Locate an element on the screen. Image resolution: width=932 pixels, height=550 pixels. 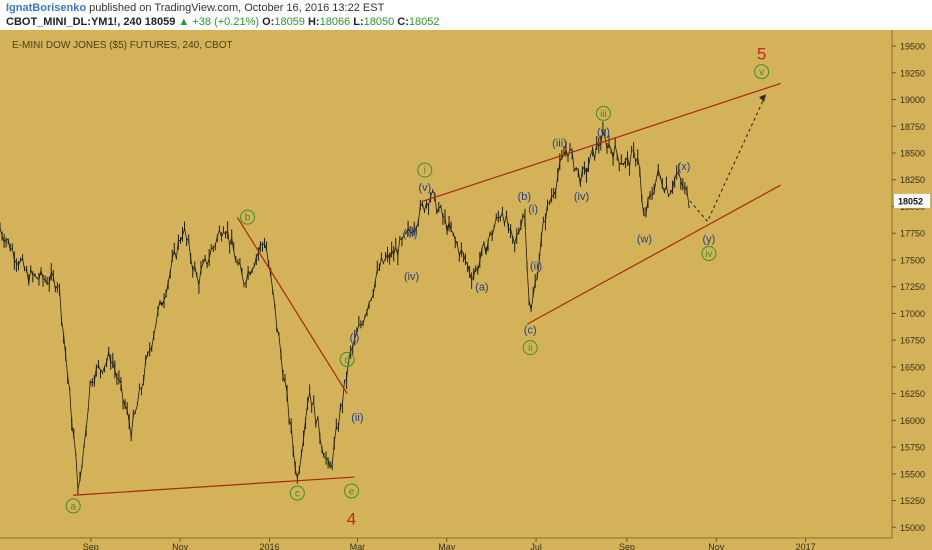
y-tick-label: 16250 is located at coordinates (912, 394).